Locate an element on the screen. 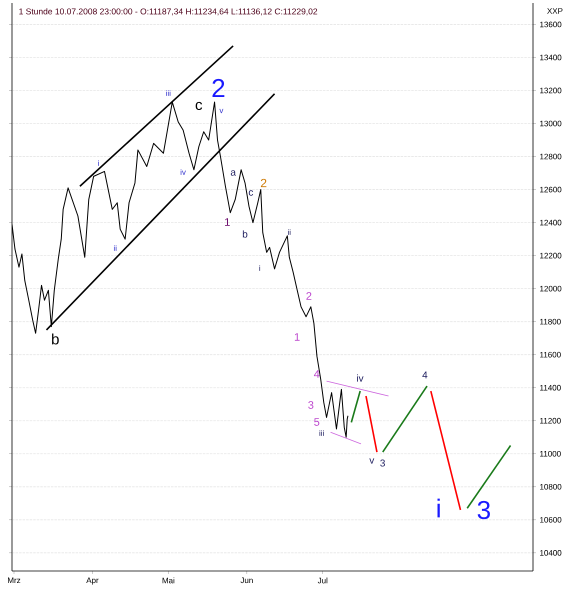  annotation: 5 is located at coordinates (317, 422).